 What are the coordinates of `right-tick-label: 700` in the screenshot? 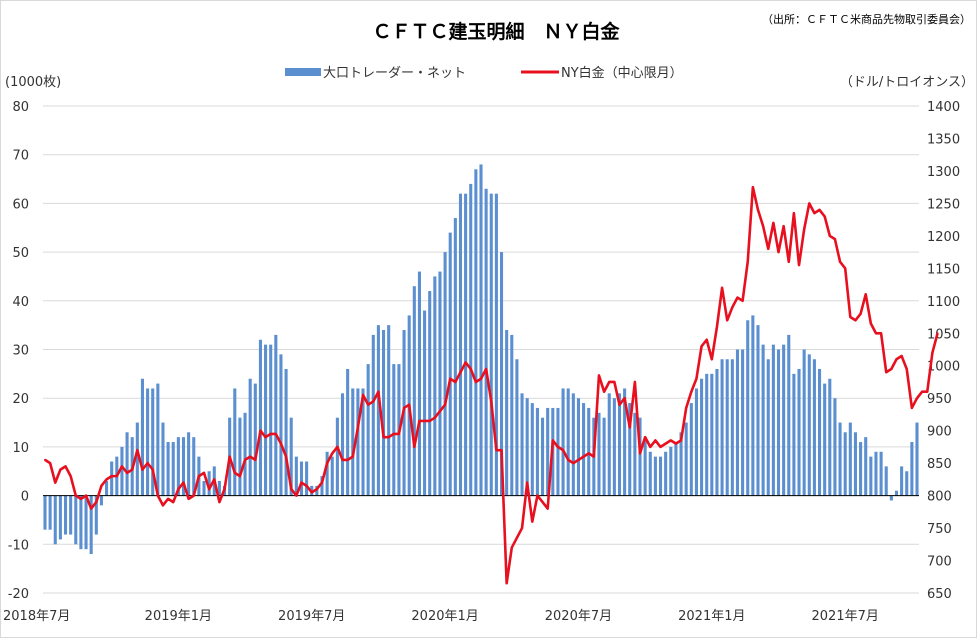 It's located at (939, 562).